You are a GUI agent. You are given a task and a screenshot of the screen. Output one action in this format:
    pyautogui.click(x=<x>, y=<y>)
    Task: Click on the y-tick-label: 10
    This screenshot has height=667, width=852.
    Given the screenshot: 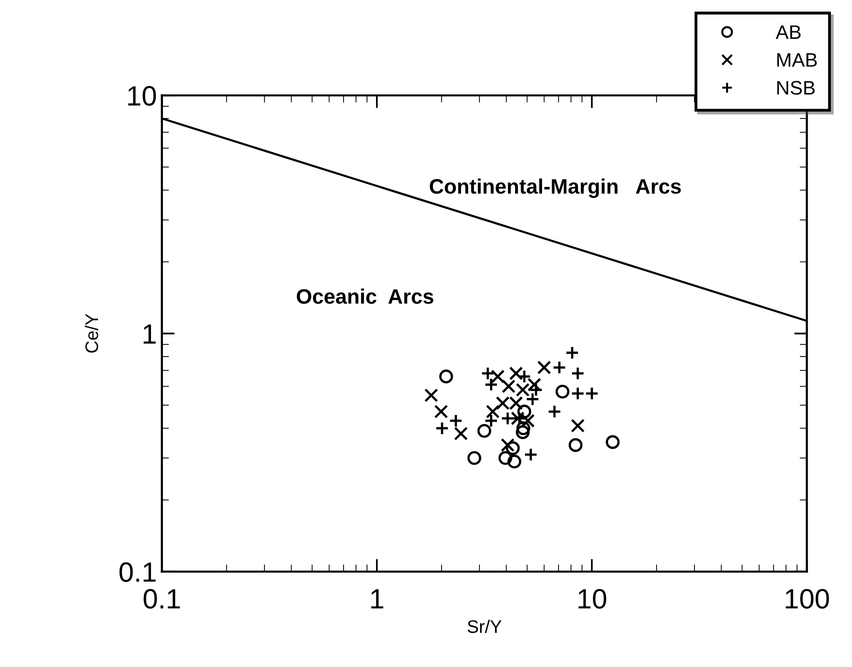 What is the action you would take?
    pyautogui.click(x=142, y=96)
    